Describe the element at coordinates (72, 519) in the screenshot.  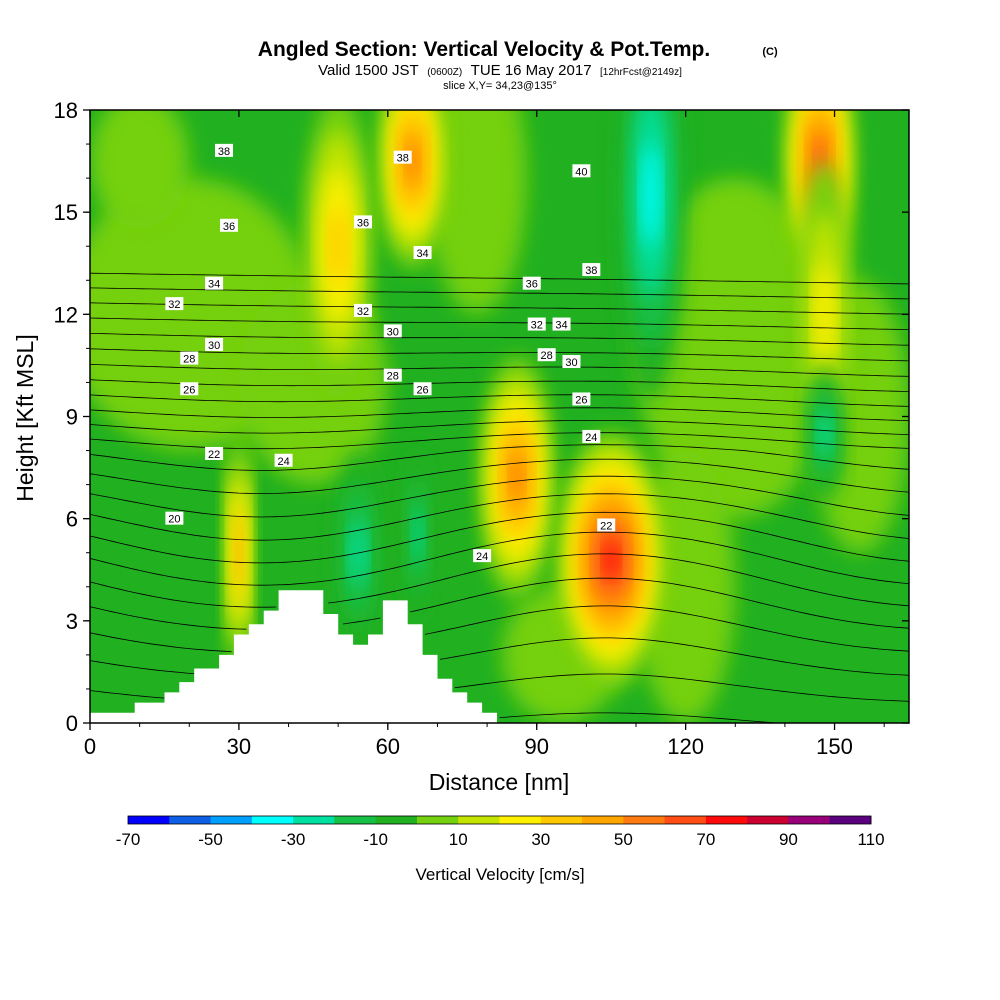
I see `y-tick-label: 6` at that location.